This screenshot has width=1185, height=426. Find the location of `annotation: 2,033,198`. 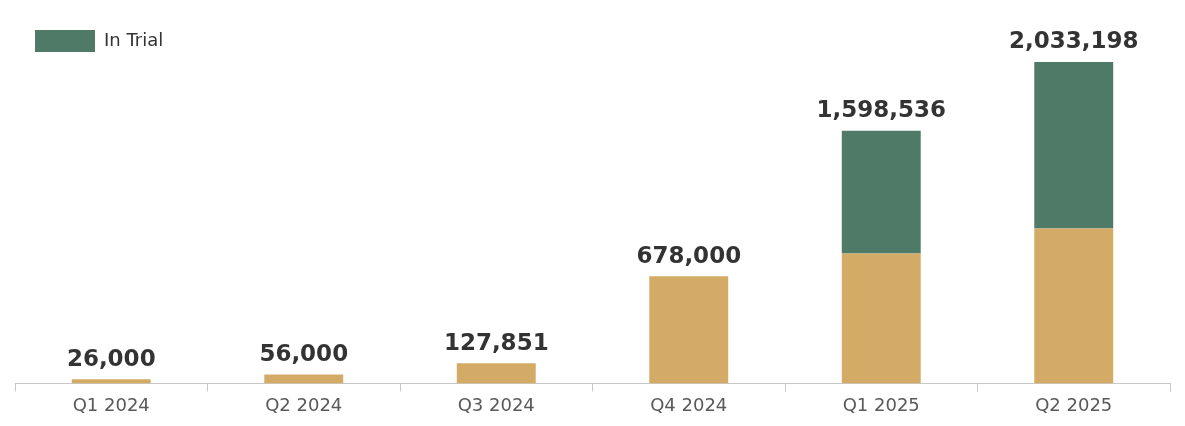

annotation: 2,033,198 is located at coordinates (1074, 40).